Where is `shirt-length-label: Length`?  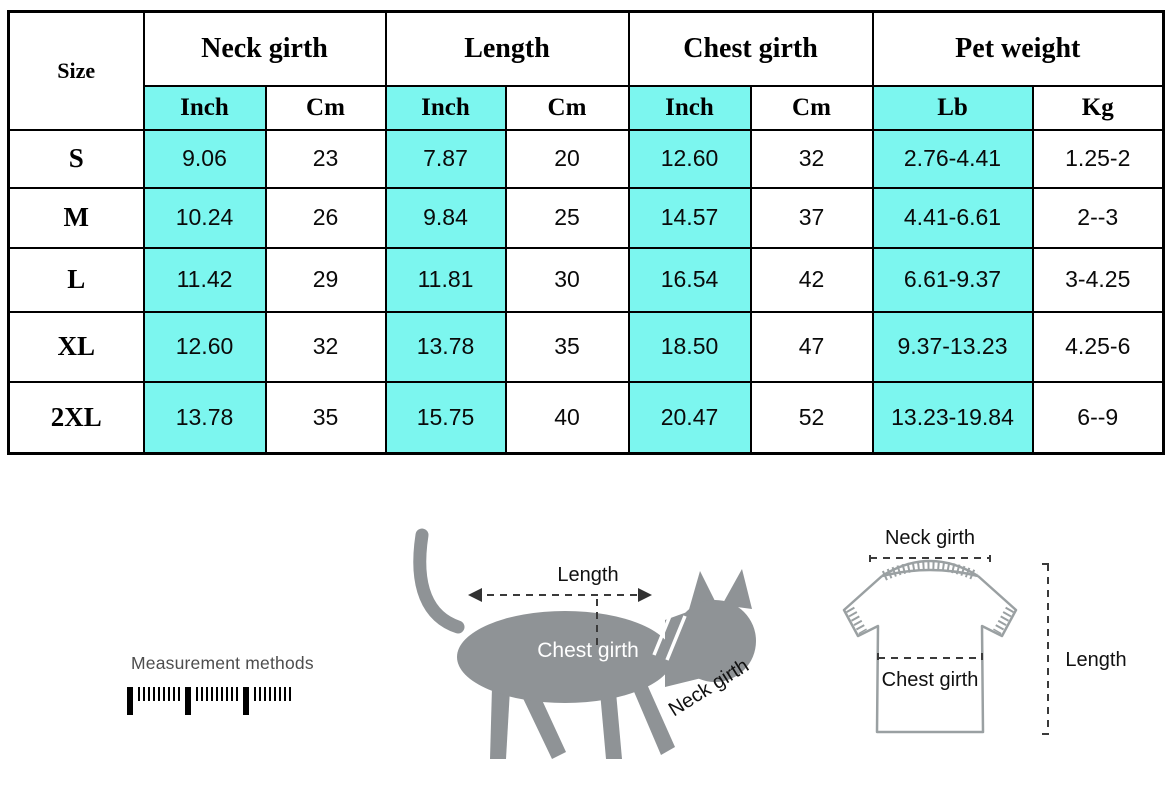
shirt-length-label: Length is located at coordinates (1095, 660).